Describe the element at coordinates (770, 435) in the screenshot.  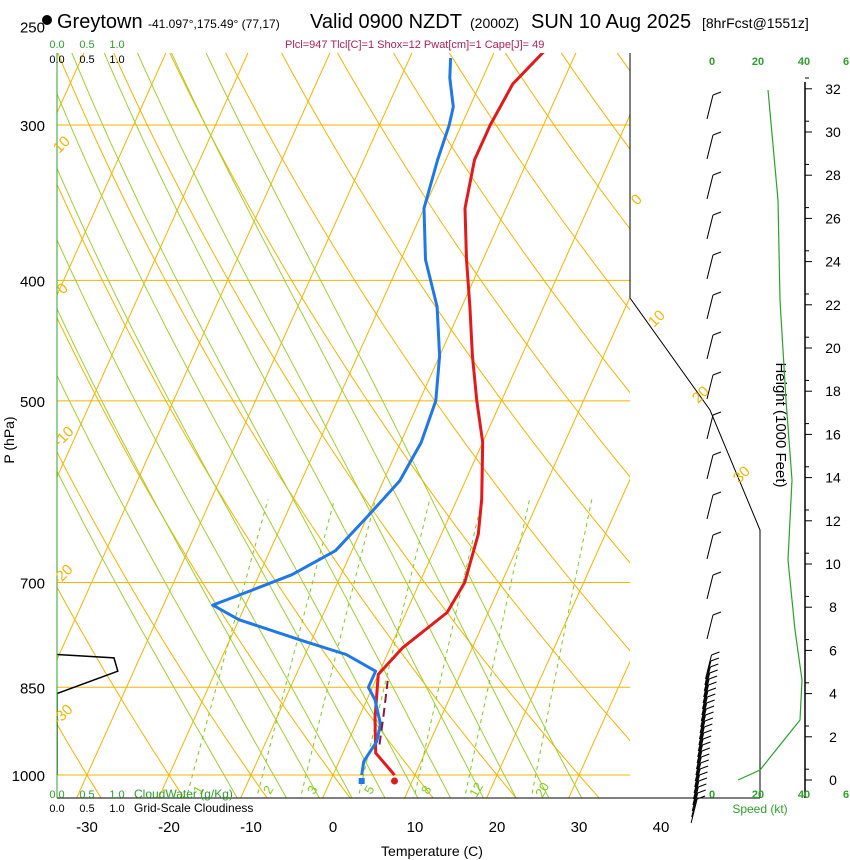
I see `wind-speed-profile` at that location.